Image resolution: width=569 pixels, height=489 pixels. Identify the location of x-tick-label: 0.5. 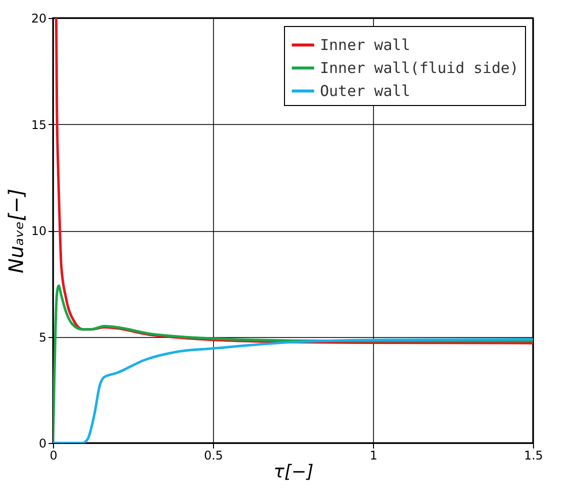
(214, 455).